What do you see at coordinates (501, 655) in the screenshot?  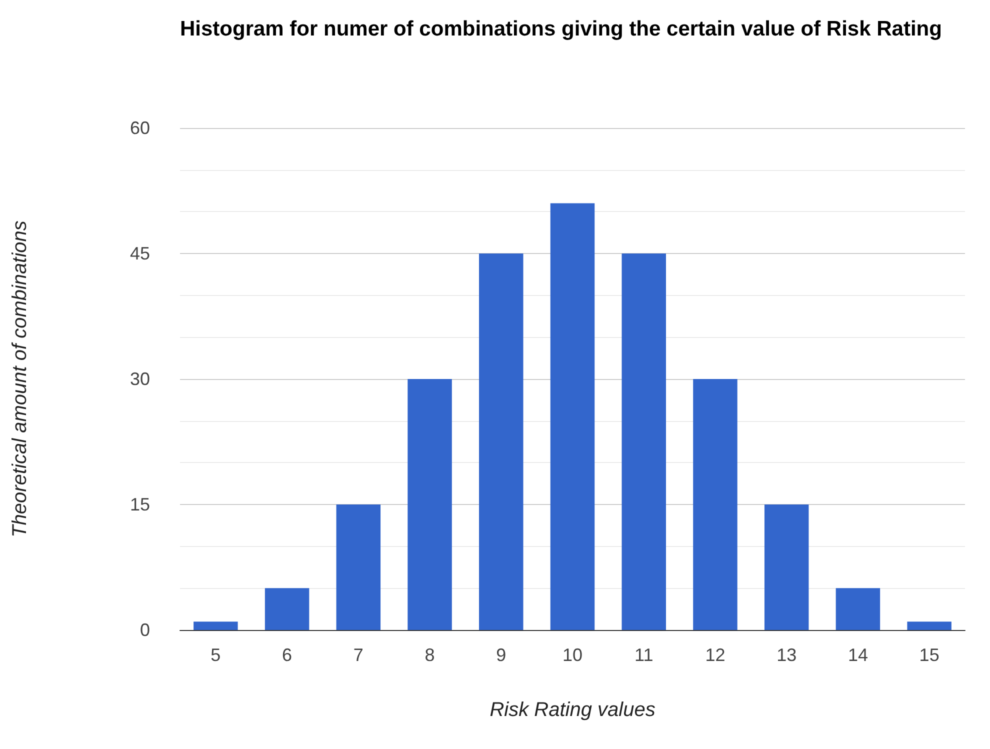 I see `x-tick-label: 9` at bounding box center [501, 655].